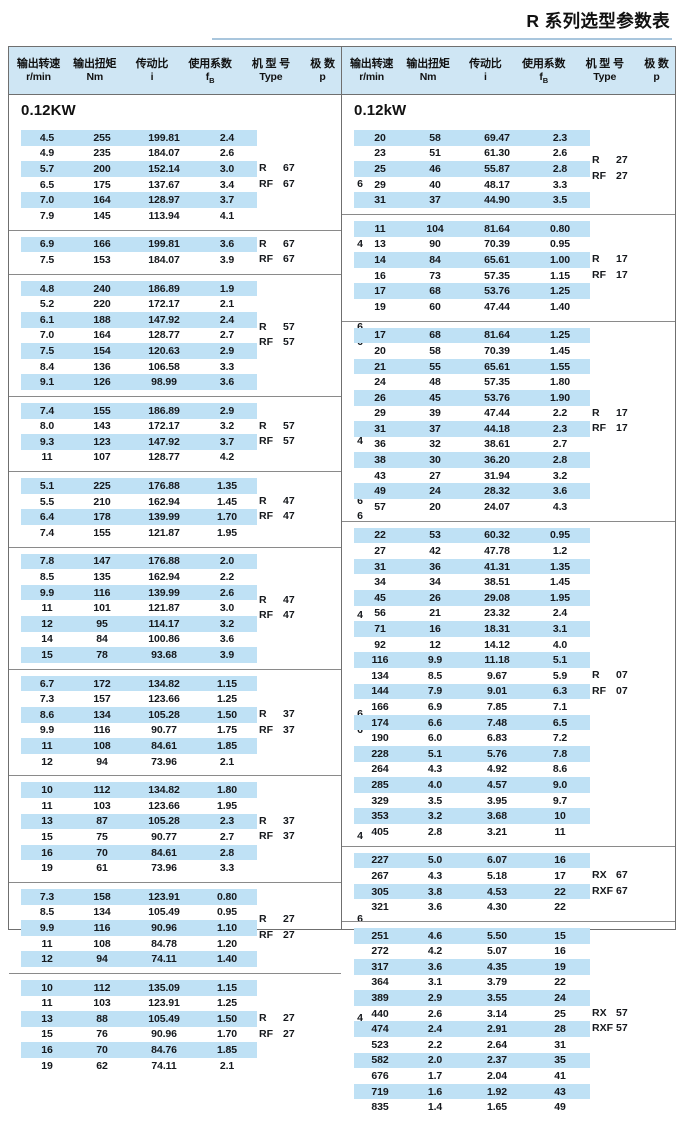  What do you see at coordinates (139, 200) in the screenshot?
I see `table-row: 7.0 164 128.97 3.7` at bounding box center [139, 200].